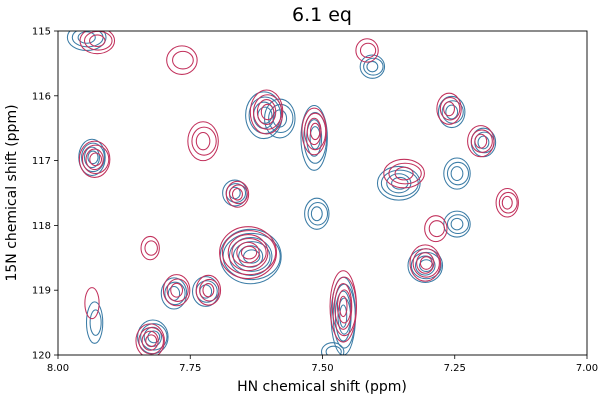  I want to click on y-tick-label: 118, so click(41, 226).